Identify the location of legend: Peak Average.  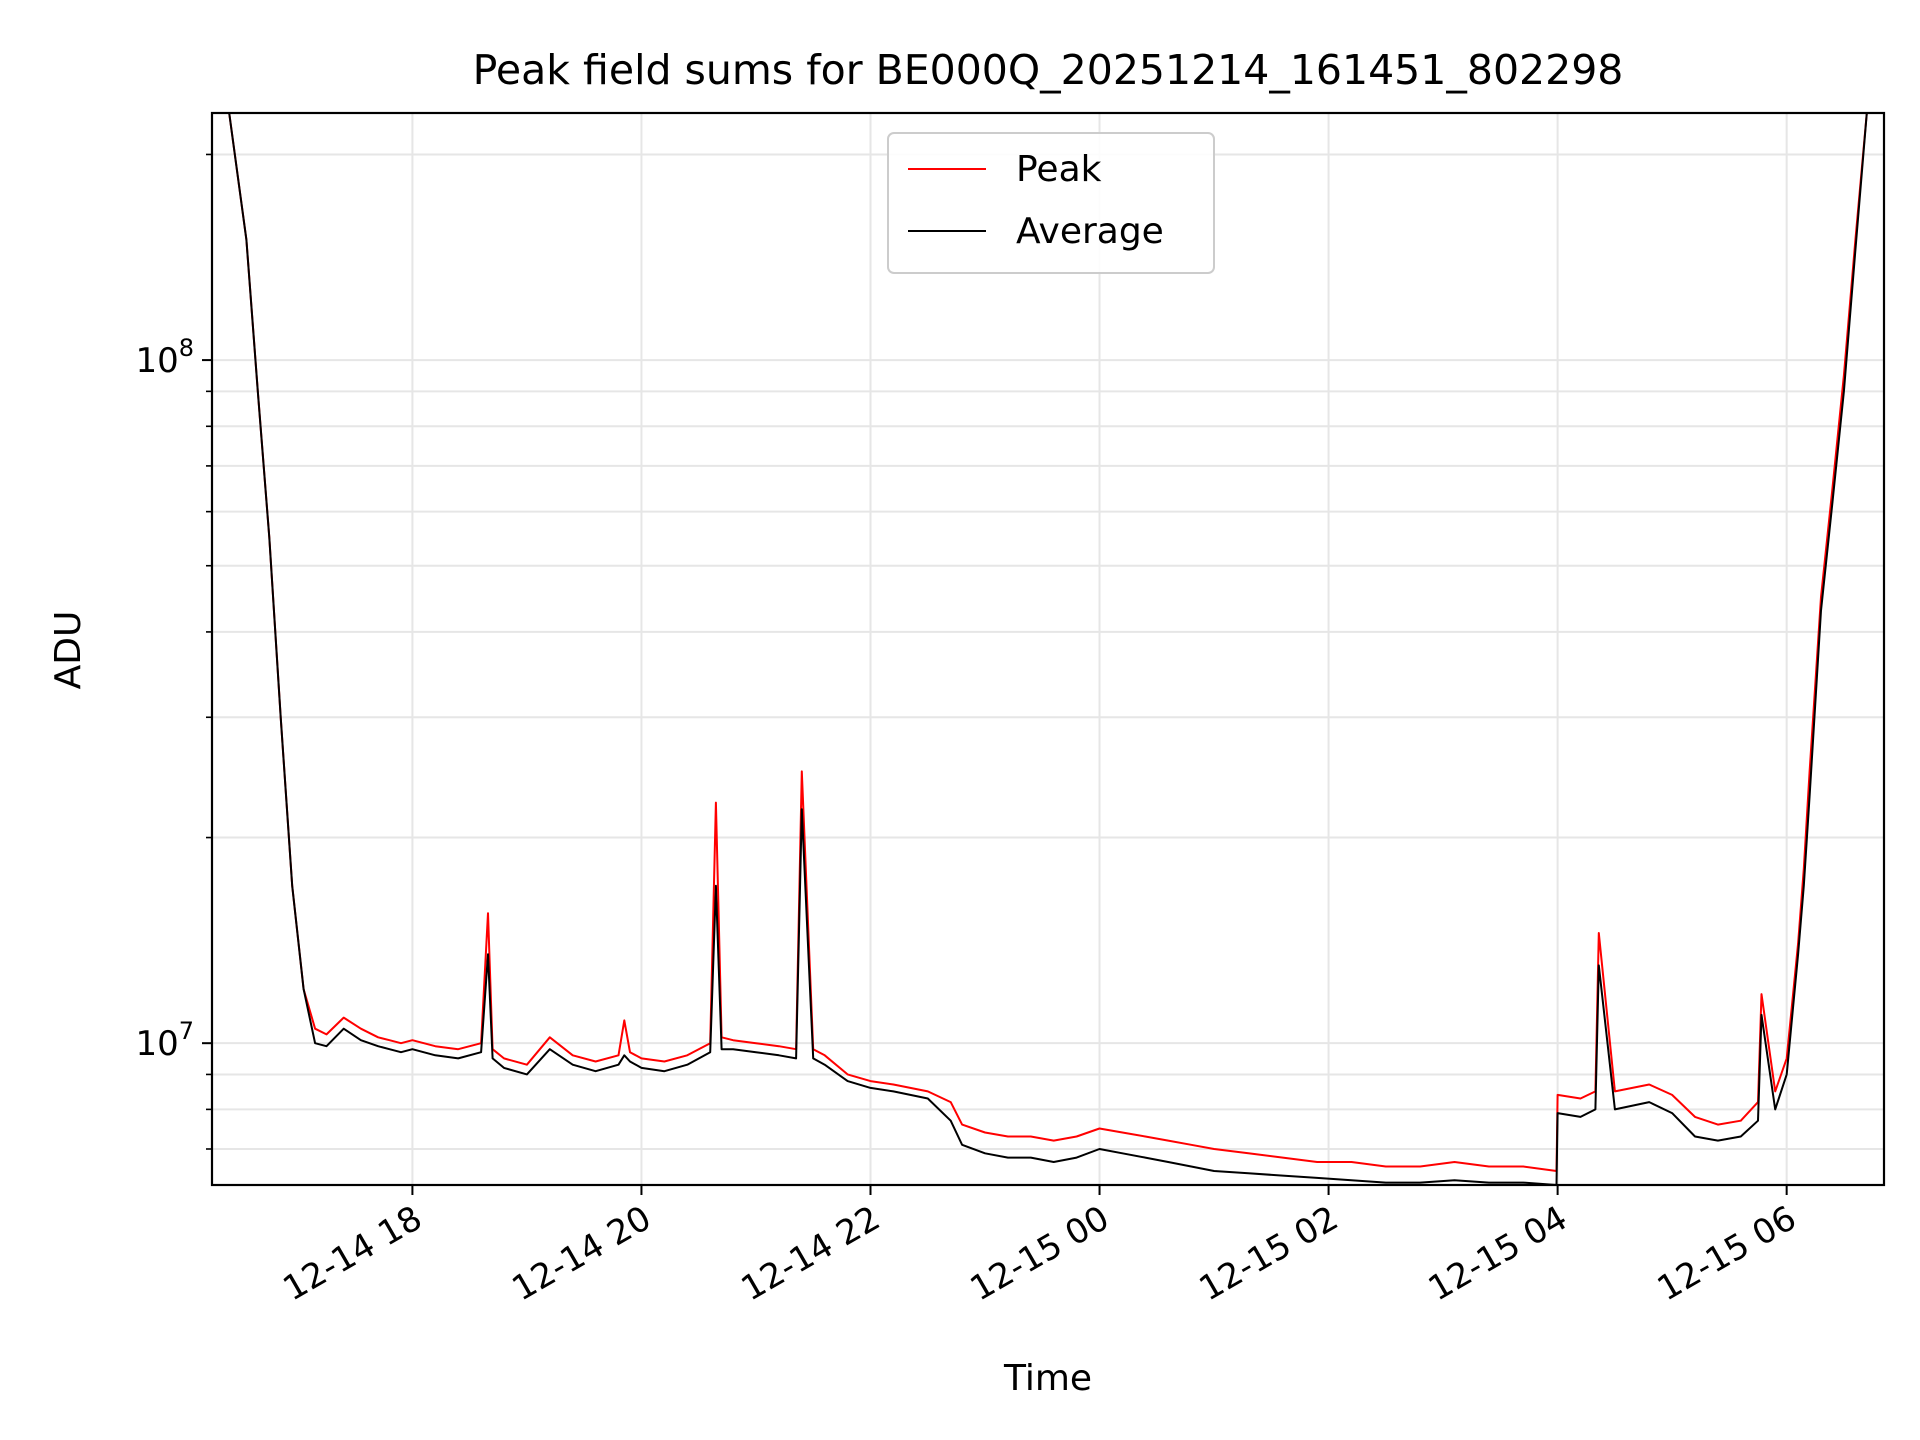
(1051, 203).